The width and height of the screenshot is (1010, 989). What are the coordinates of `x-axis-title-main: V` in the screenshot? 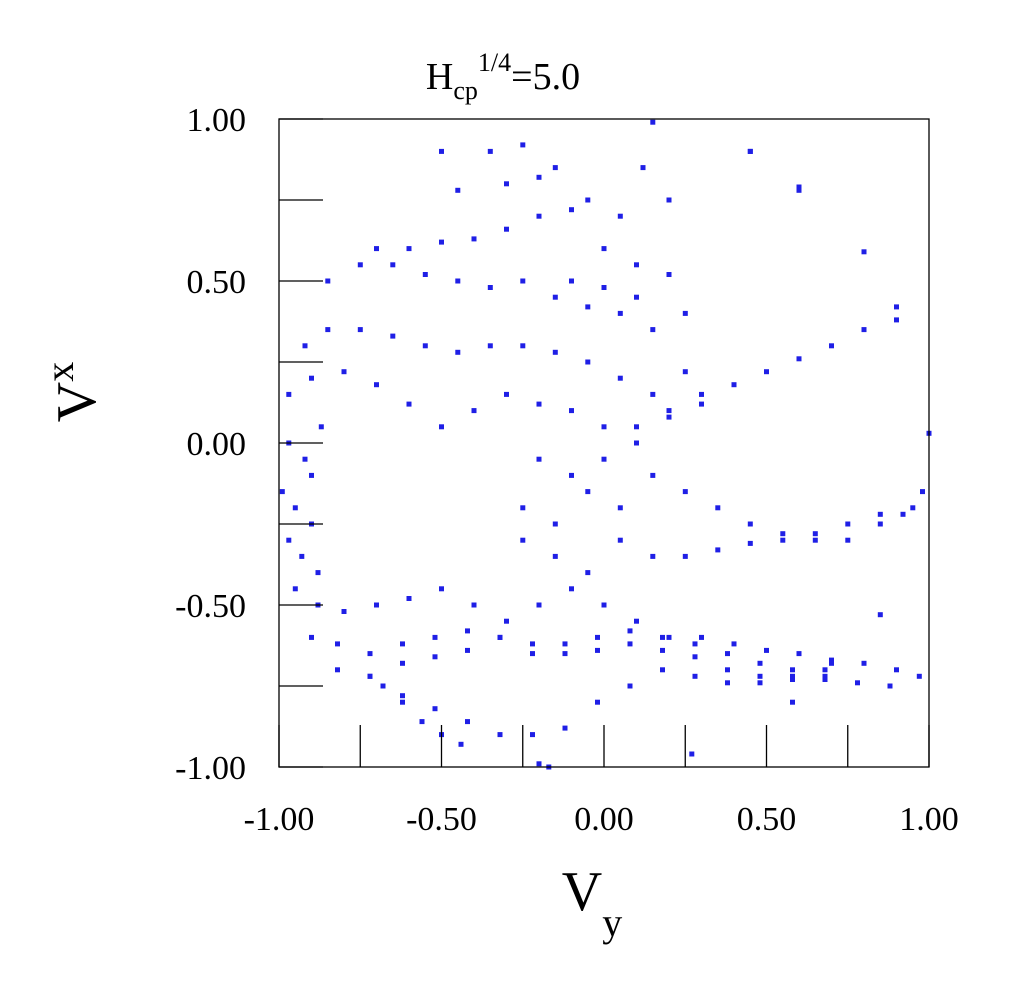 It's located at (582, 892).